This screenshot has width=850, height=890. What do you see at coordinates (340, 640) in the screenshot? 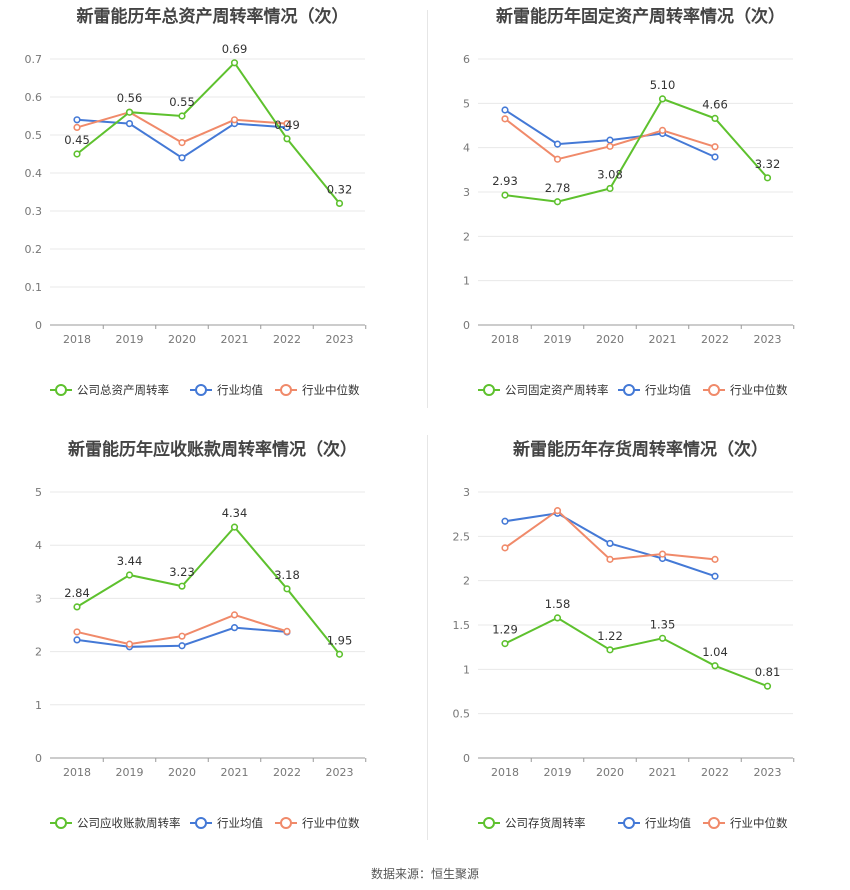
I see `data-label: 1.95` at bounding box center [340, 640].